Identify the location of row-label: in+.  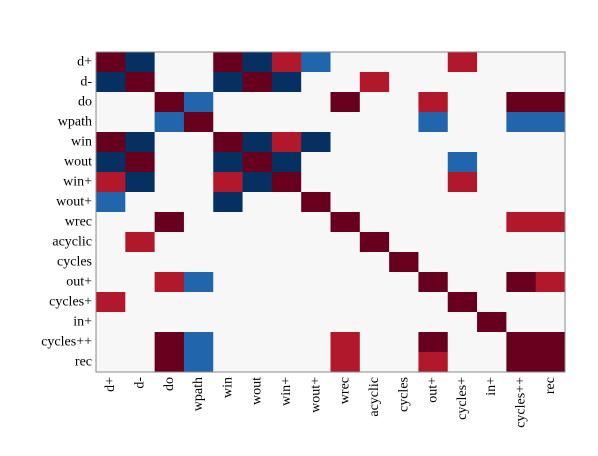
(82, 322).